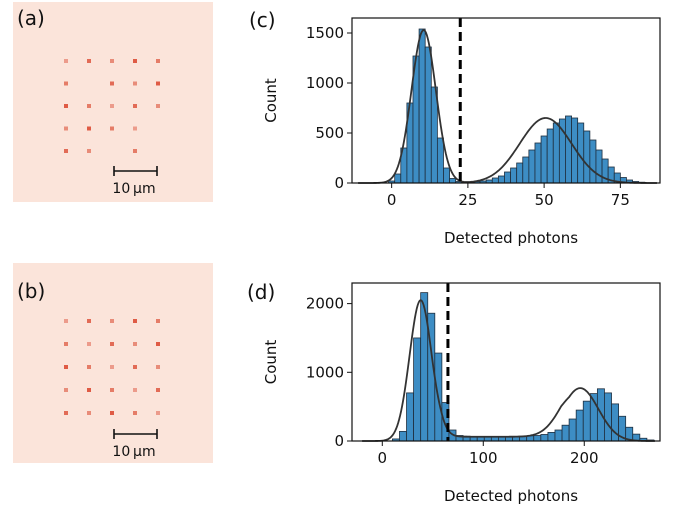 The height and width of the screenshot is (508, 689). Describe the element at coordinates (261, 292) in the screenshot. I see `panel-label-d: (d)` at that location.